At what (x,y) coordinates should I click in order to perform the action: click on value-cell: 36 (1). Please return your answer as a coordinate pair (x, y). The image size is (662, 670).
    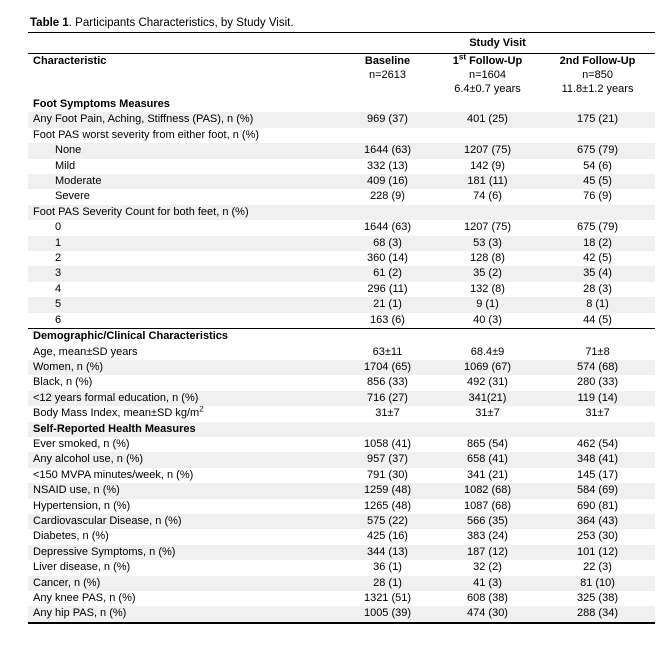
    Looking at the image, I should click on (387, 567).